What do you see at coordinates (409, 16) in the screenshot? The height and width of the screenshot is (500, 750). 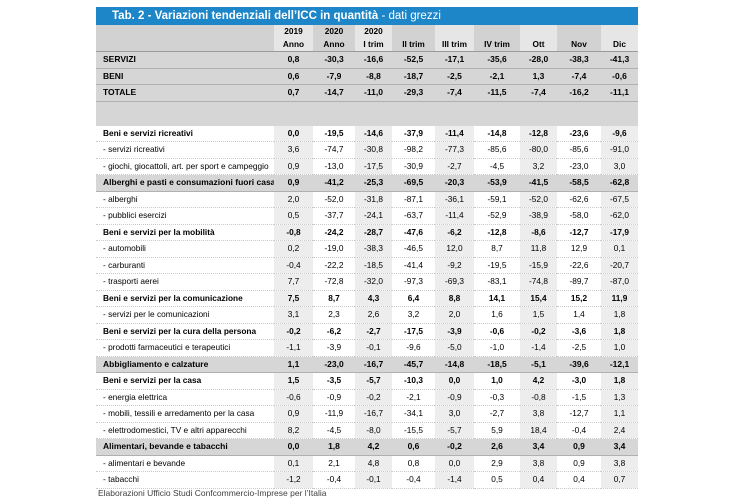 I see `table-title-sub: - dati grezzi` at bounding box center [409, 16].